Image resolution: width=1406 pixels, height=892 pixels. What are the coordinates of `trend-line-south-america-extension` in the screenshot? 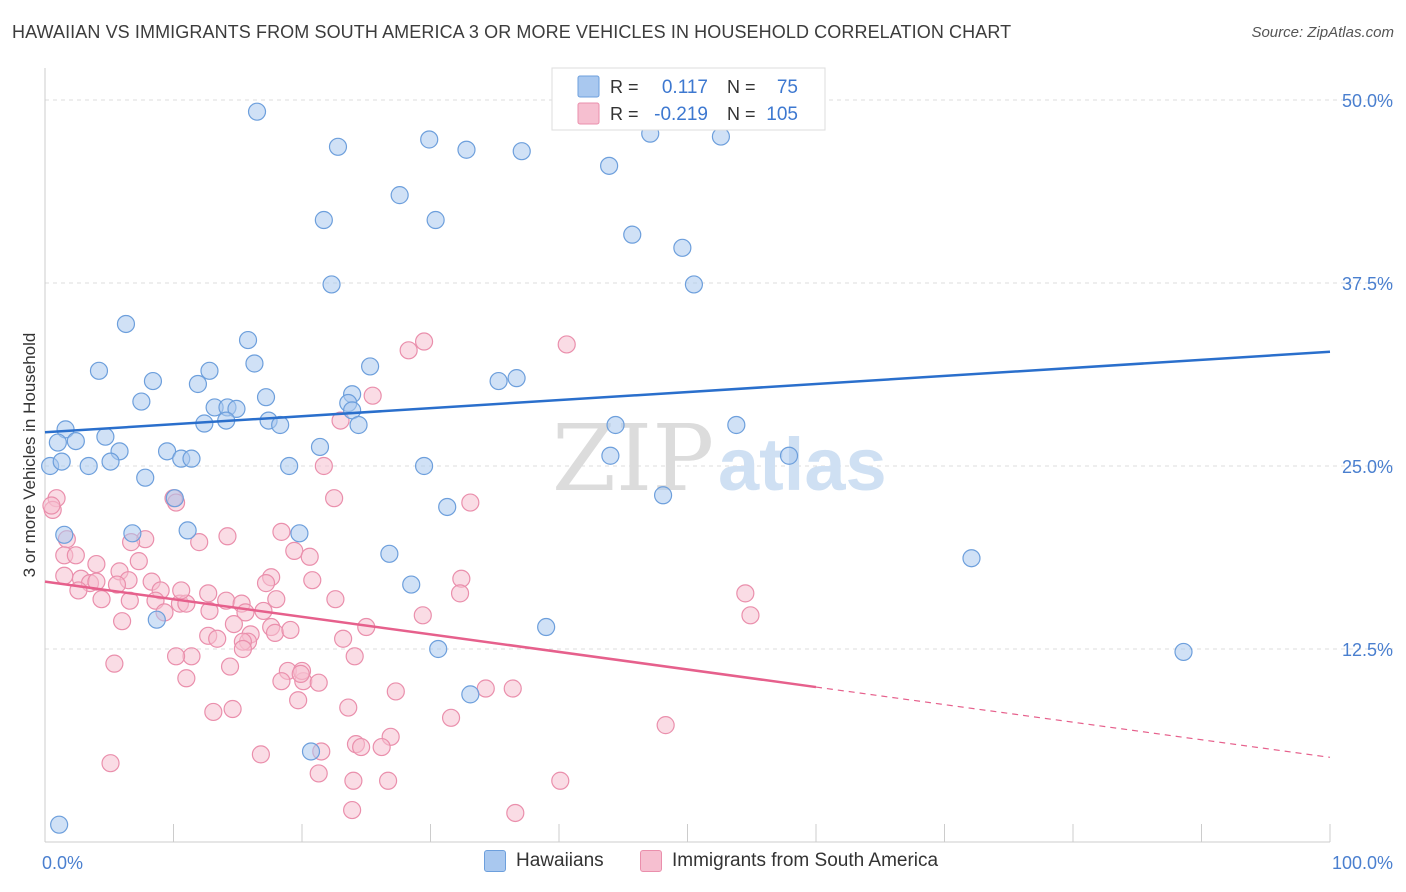 It's located at (1073, 722).